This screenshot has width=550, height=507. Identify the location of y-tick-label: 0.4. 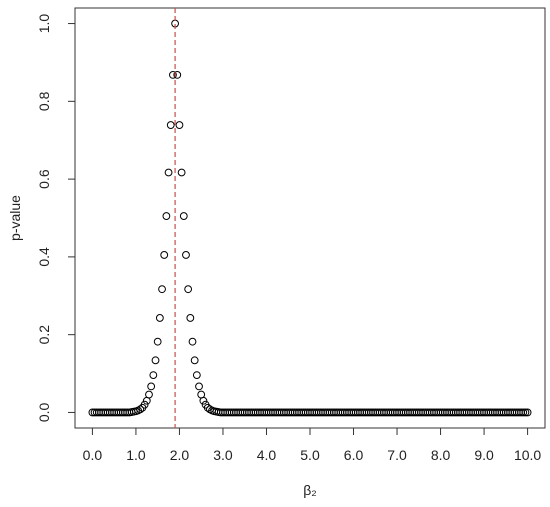
(44, 257).